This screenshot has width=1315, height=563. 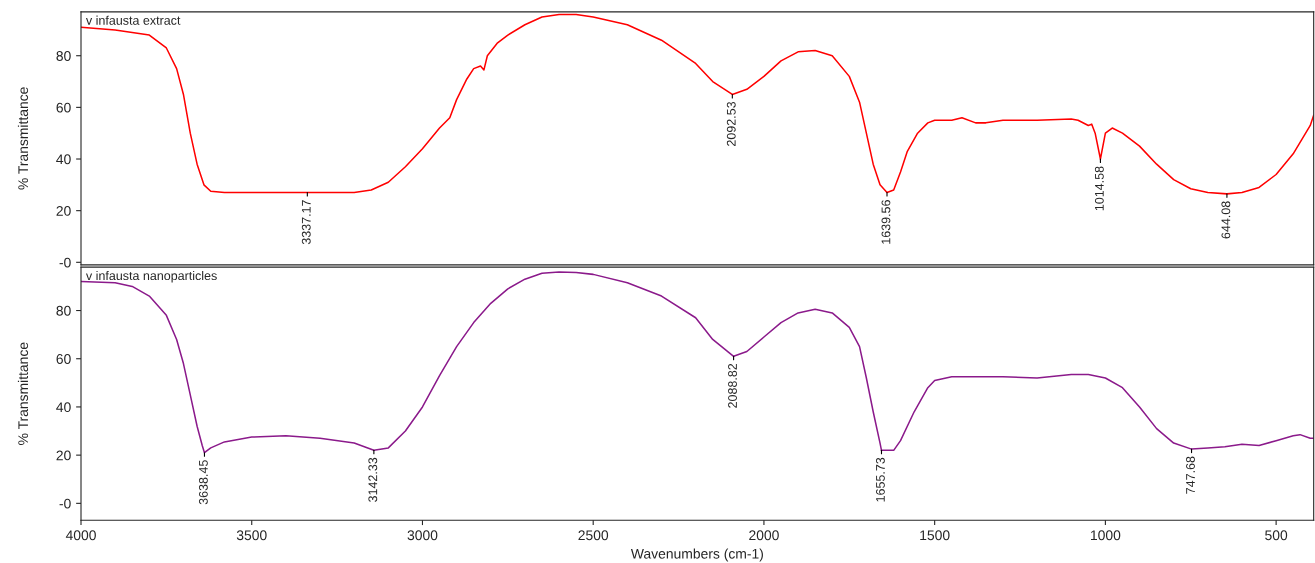 I want to click on chart-title: v infausta extract, so click(x=133, y=20).